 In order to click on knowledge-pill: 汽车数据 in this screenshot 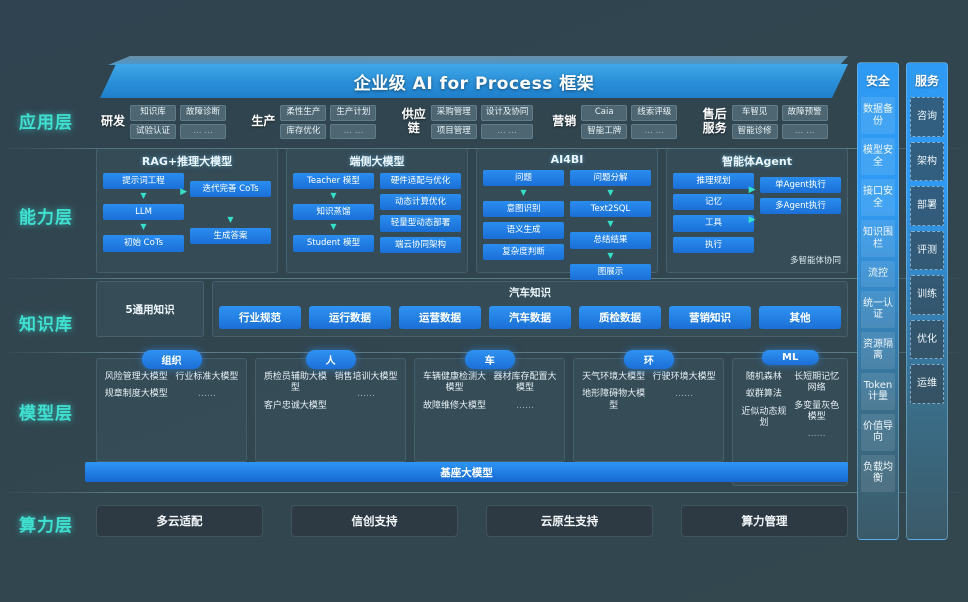, I will do `click(530, 317)`.